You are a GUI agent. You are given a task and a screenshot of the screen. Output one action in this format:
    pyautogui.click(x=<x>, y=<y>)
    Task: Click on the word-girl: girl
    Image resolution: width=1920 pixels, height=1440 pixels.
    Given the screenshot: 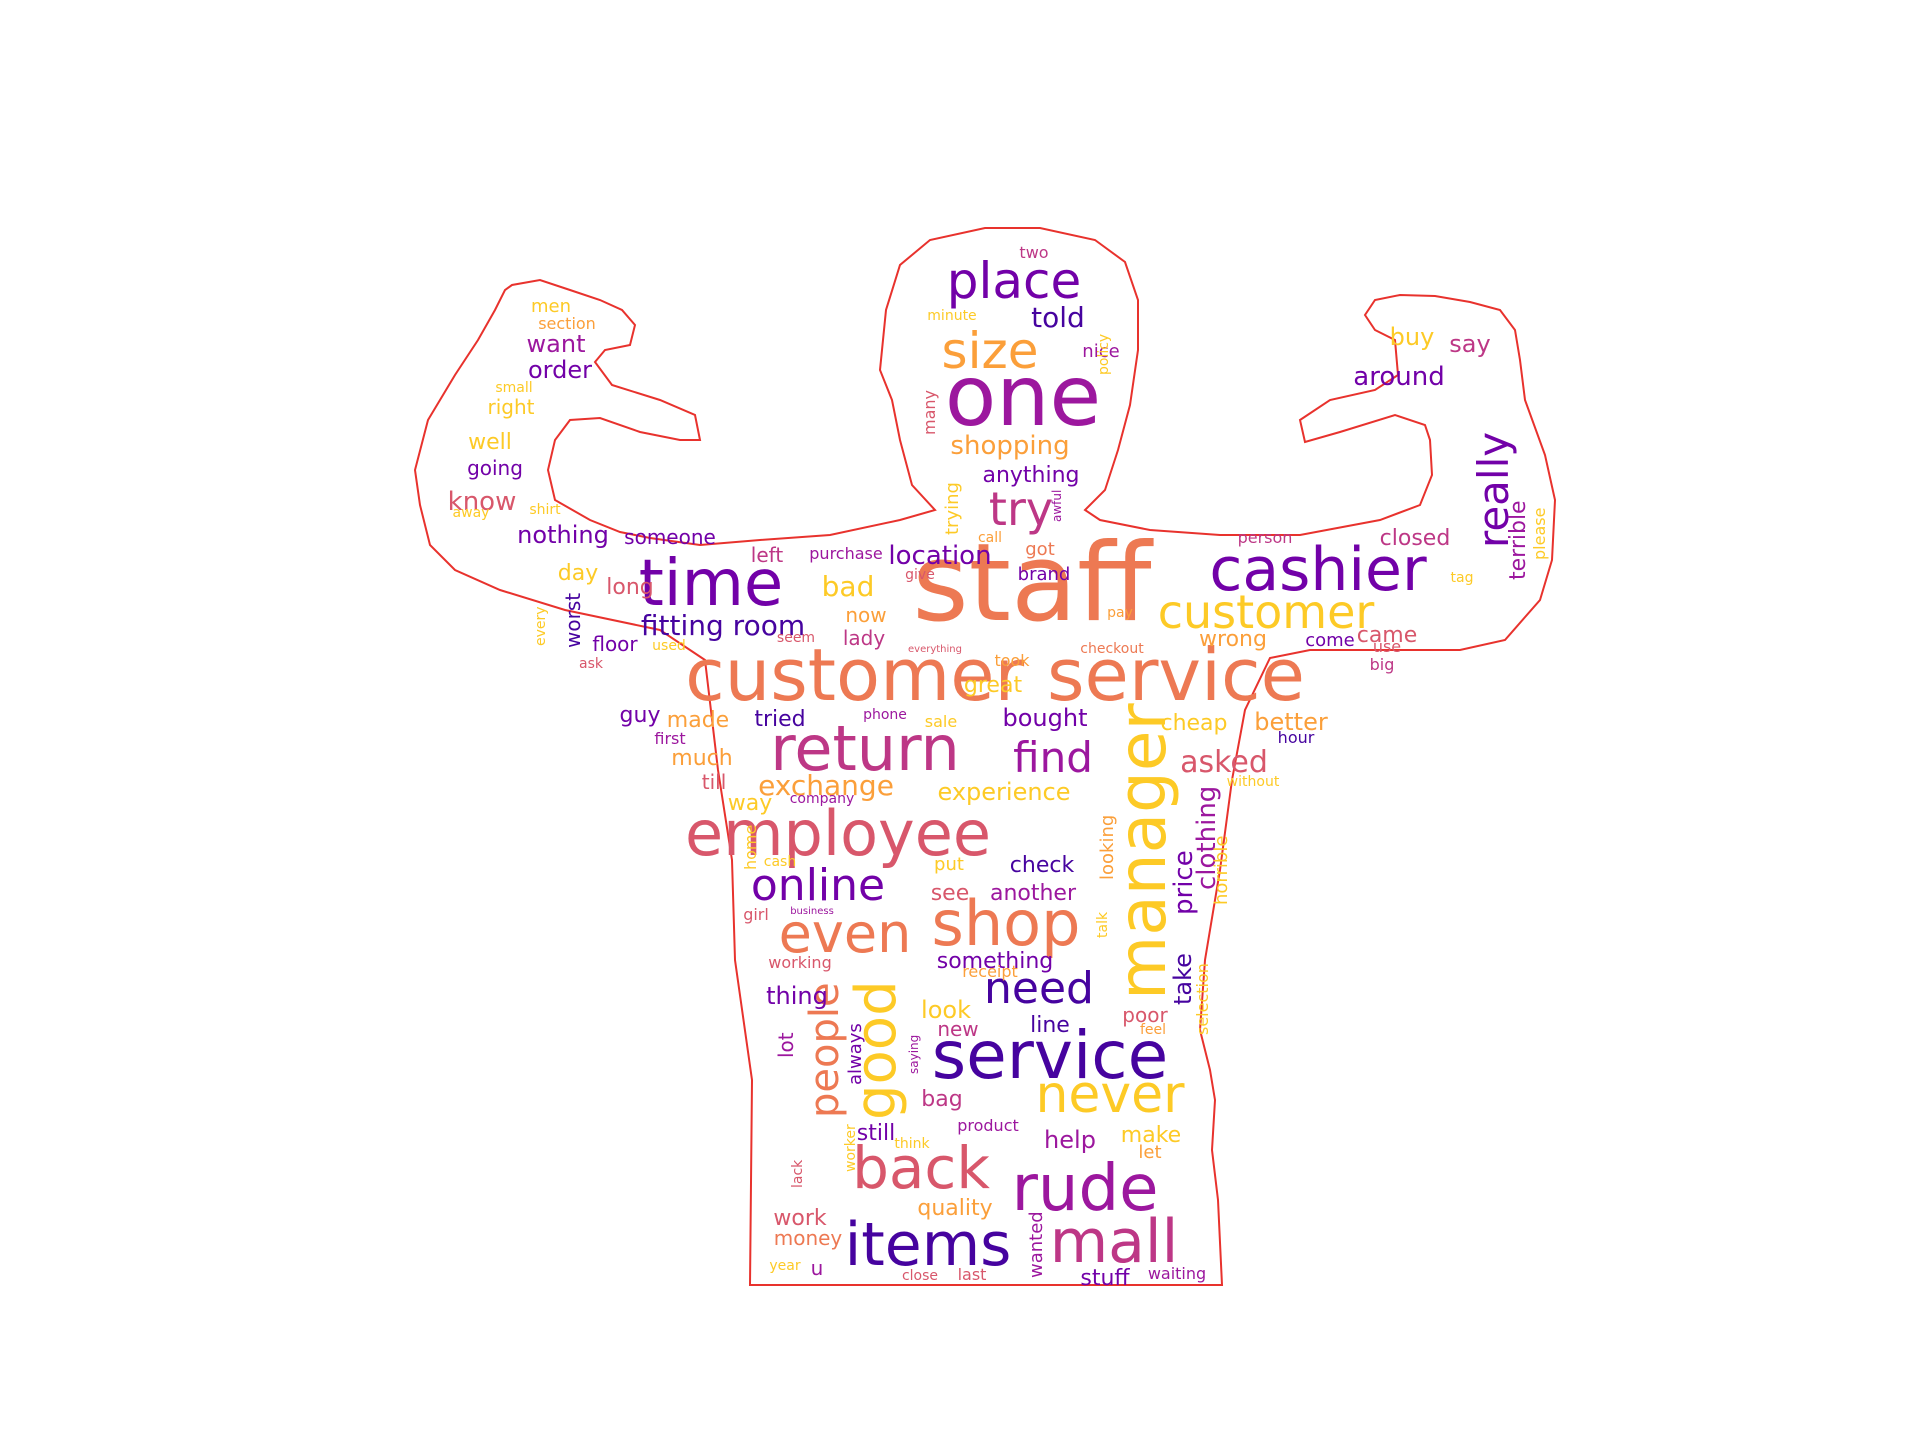 What is the action you would take?
    pyautogui.click(x=756, y=914)
    